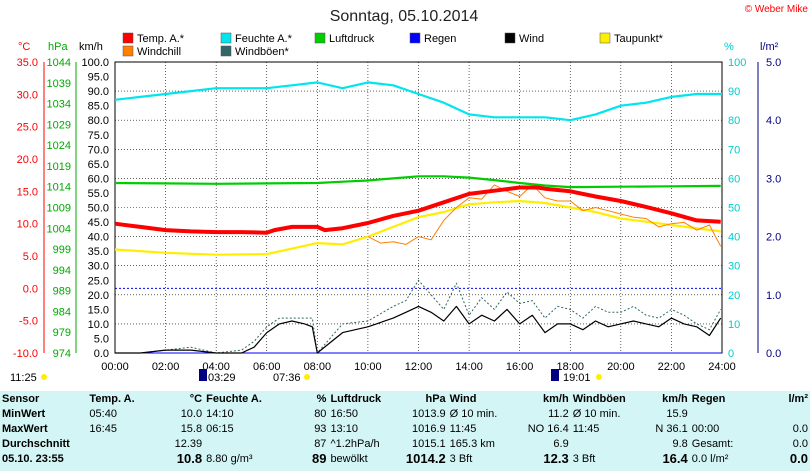  What do you see at coordinates (320, 428) in the screenshot?
I see `hum-value: 93` at bounding box center [320, 428].